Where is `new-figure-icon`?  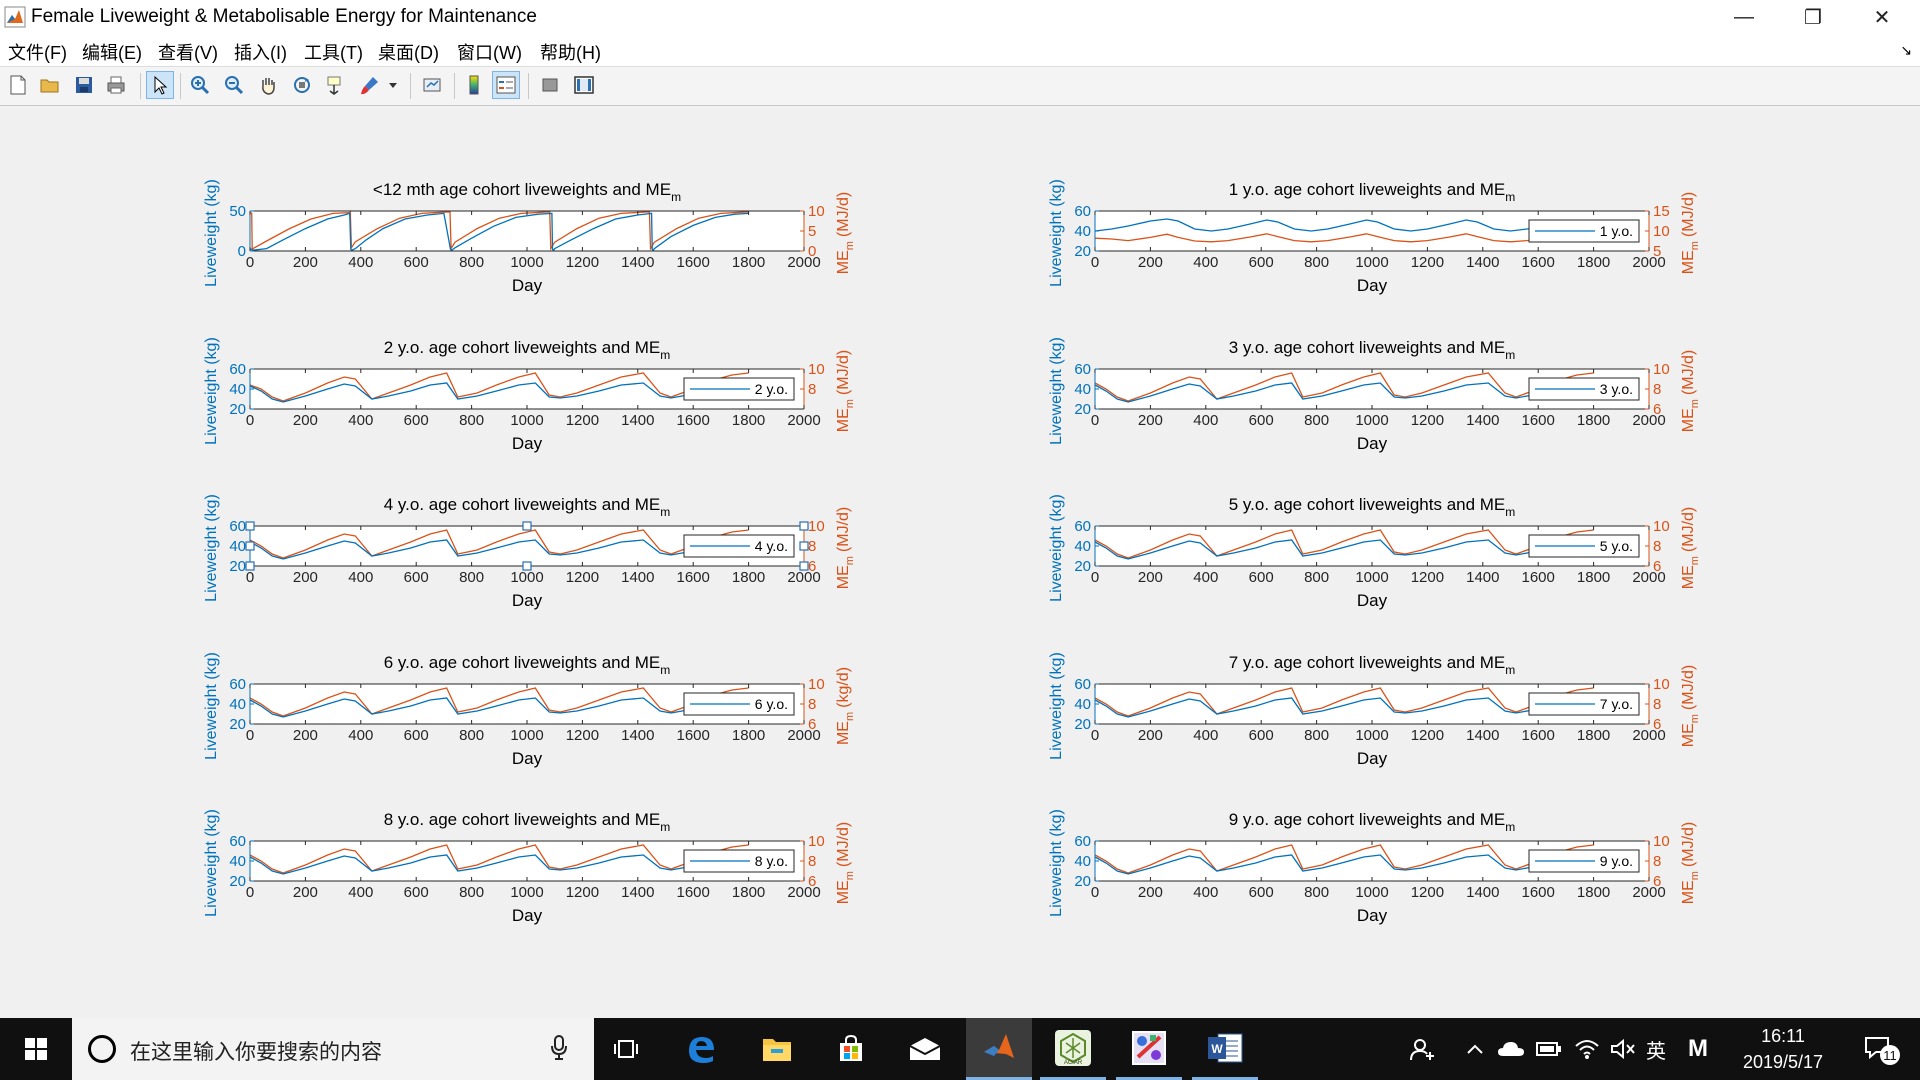 new-figure-icon is located at coordinates (18, 85).